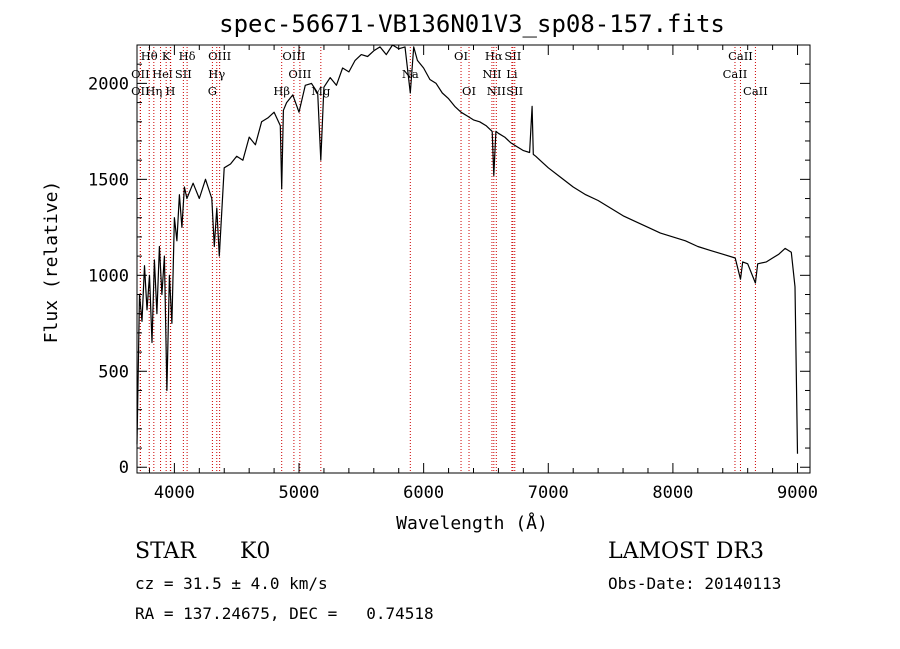  Describe the element at coordinates (472, 523) in the screenshot. I see `x-axis-label: Wavelength (Å)` at that location.